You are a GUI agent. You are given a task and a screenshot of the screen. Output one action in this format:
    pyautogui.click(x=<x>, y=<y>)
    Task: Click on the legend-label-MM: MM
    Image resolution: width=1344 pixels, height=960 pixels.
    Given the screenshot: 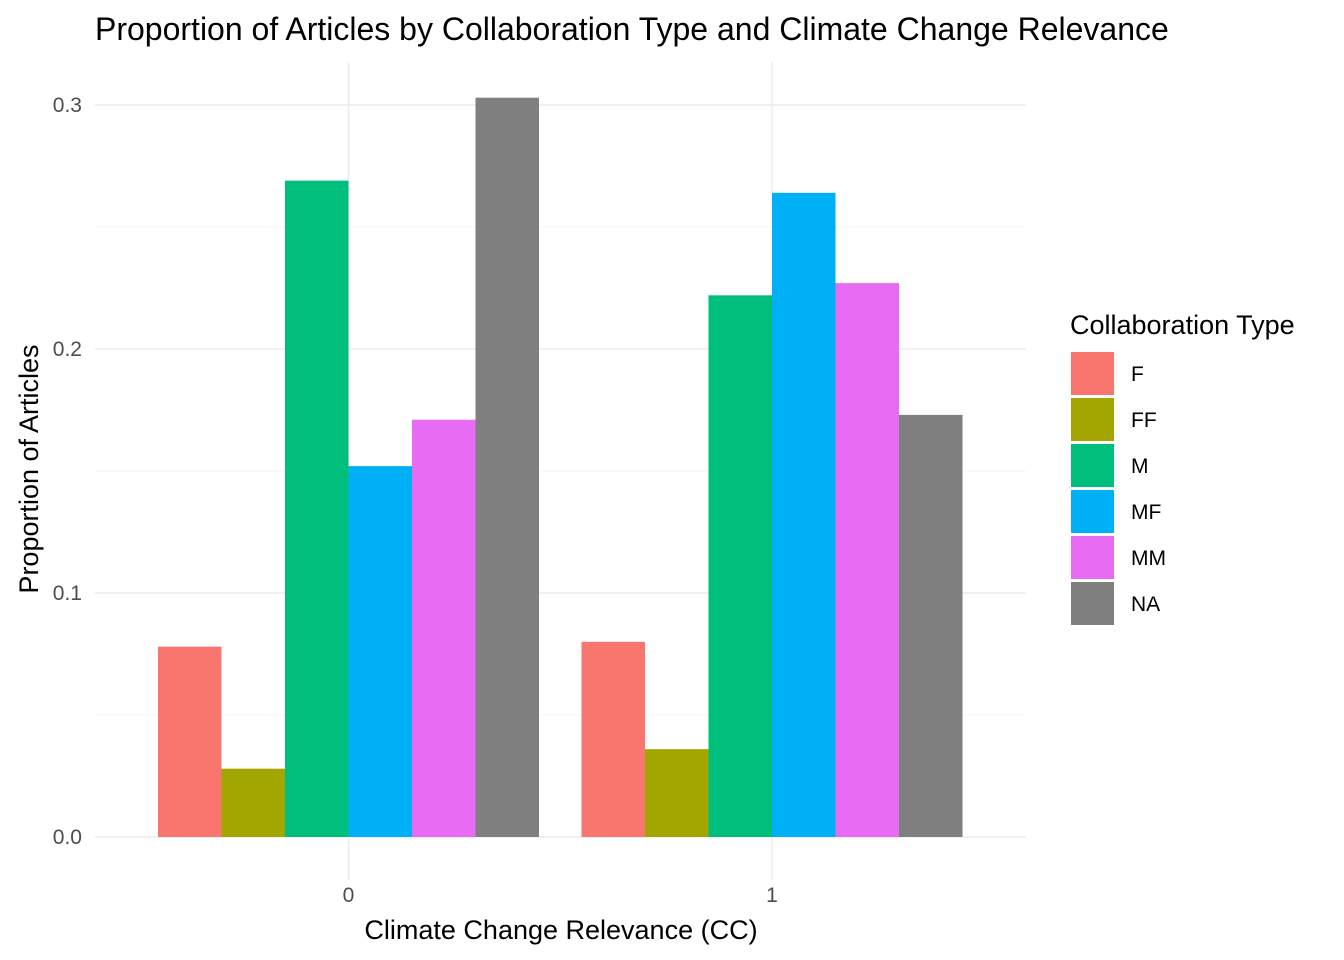 What is the action you would take?
    pyautogui.click(x=1148, y=558)
    